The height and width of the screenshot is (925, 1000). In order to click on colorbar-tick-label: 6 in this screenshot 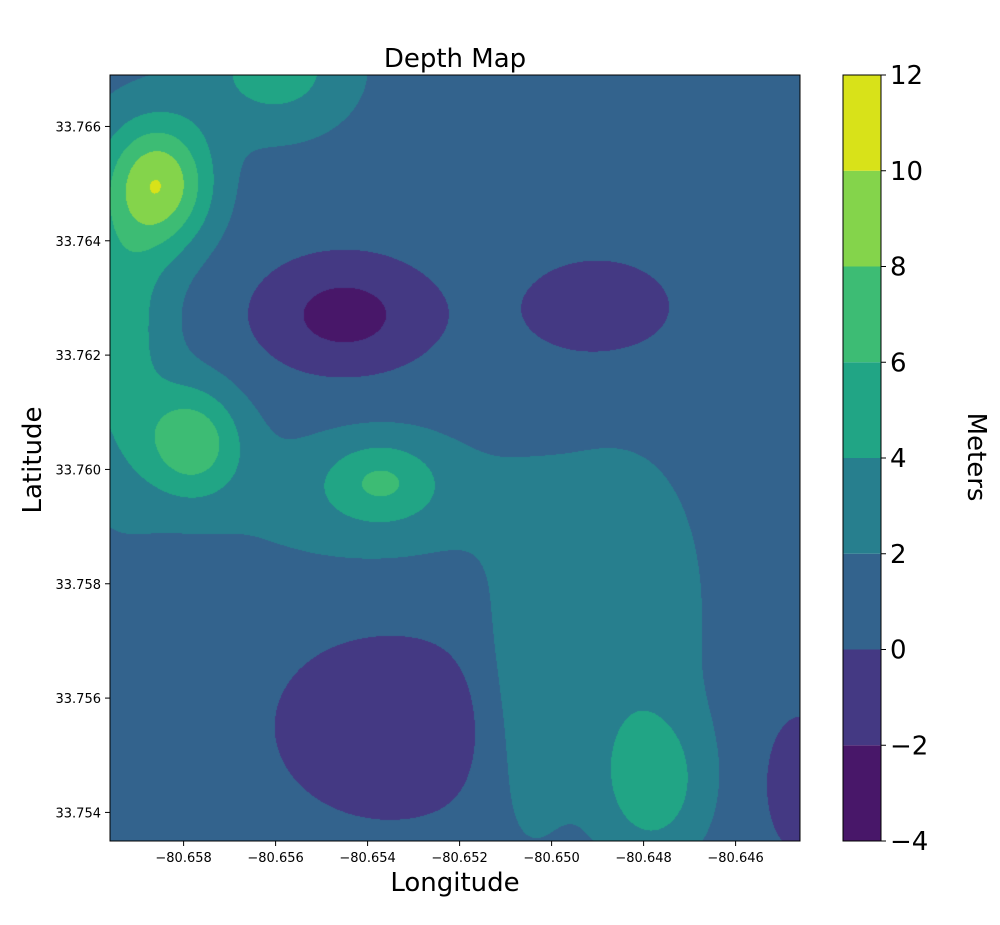, I will do `click(898, 363)`.